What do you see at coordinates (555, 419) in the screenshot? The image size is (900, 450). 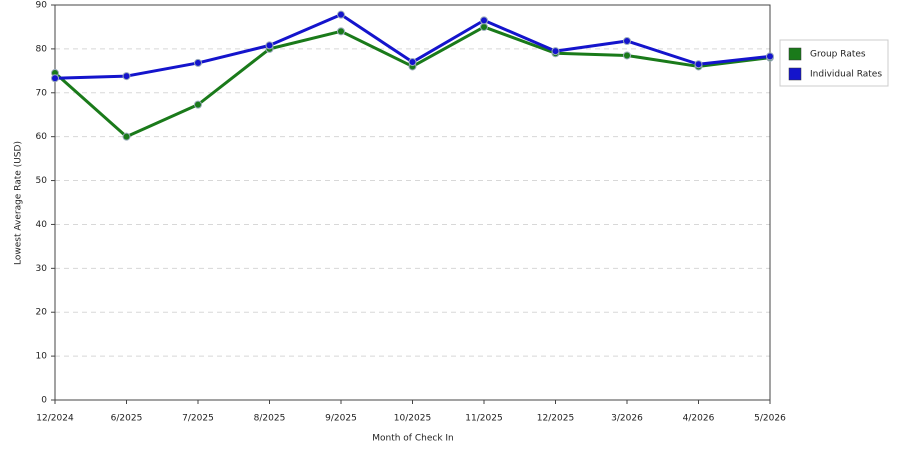 I see `x-tick-label: 12/2025` at bounding box center [555, 419].